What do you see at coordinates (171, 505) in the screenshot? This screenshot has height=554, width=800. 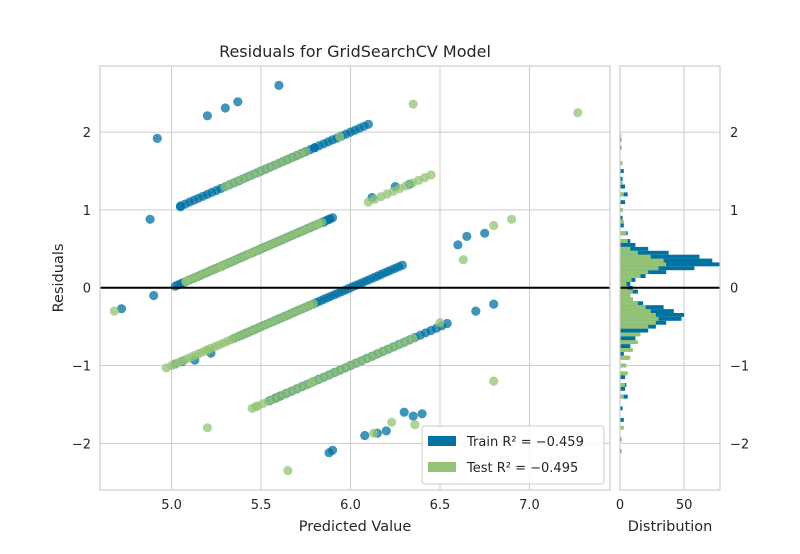 I see `x-tick-label: 5.0` at bounding box center [171, 505].